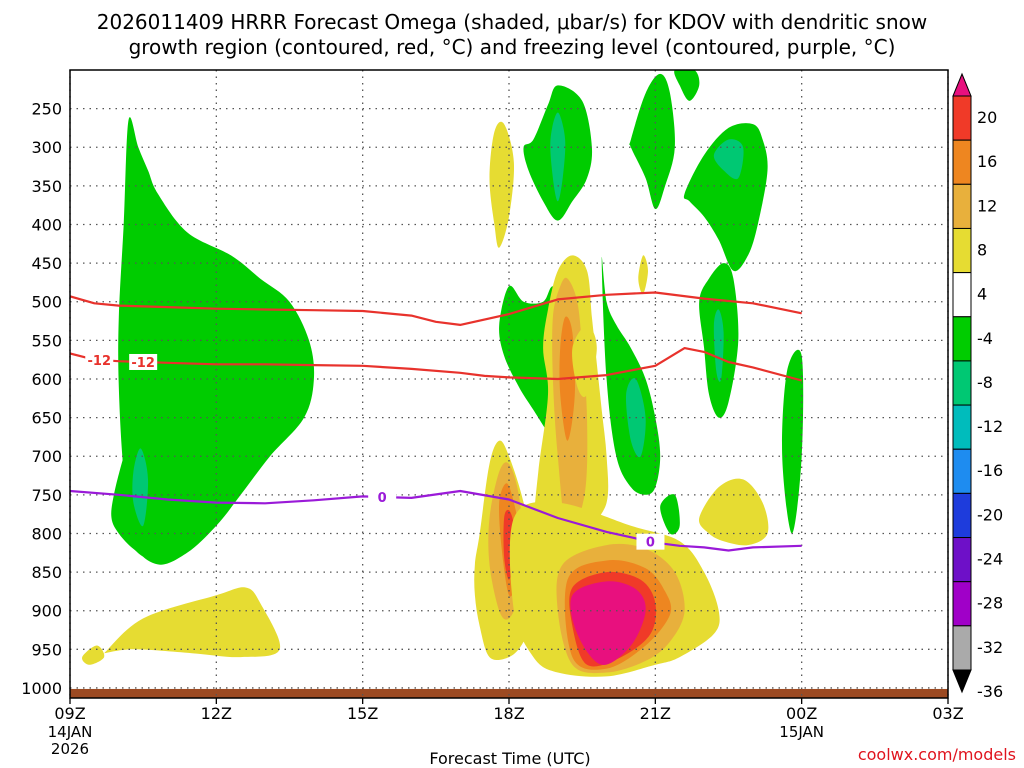  I want to click on omega-region-ascent-13z-lower-core, so click(140, 487).